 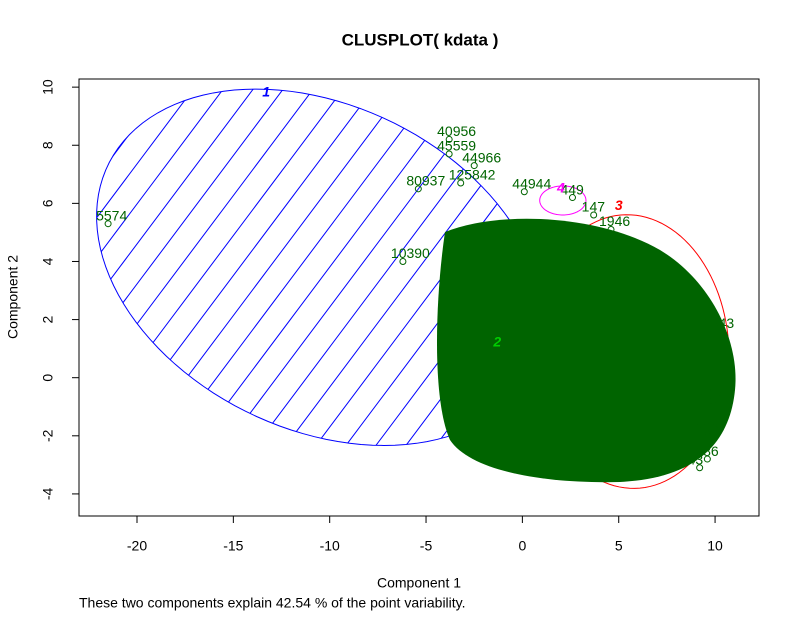 I want to click on x-tick-label: 5, so click(x=619, y=546).